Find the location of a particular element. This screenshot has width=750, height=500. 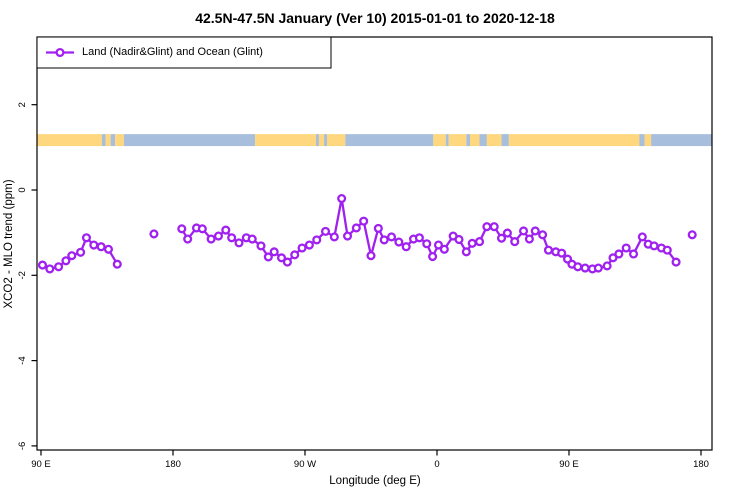

x-axis-tick-label: 0 is located at coordinates (436, 464).